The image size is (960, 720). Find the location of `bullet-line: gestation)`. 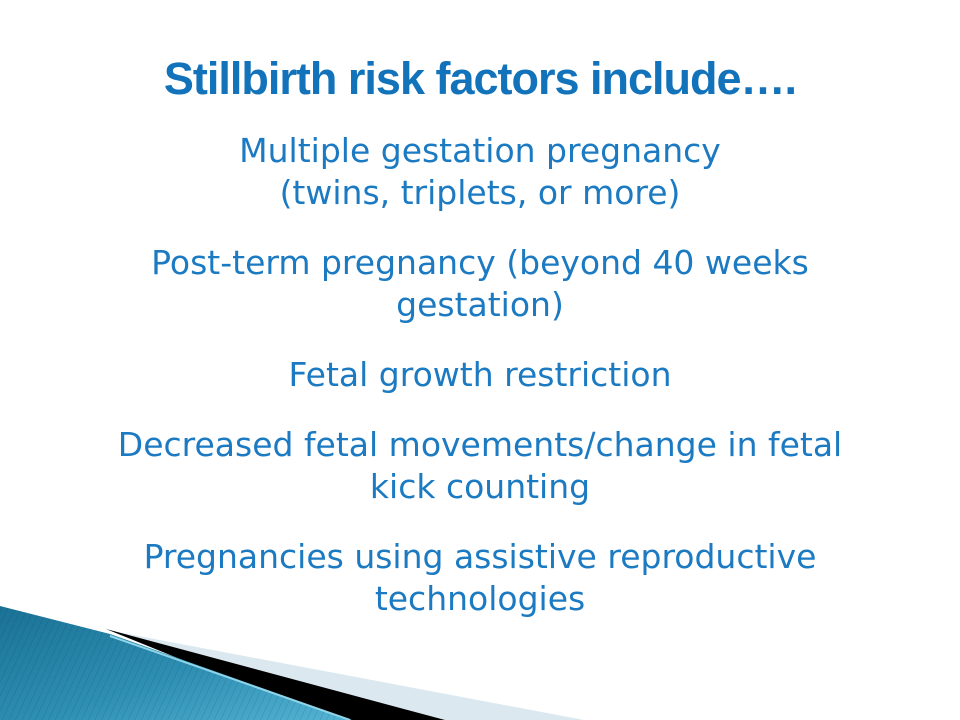

bullet-line: gestation) is located at coordinates (480, 304).